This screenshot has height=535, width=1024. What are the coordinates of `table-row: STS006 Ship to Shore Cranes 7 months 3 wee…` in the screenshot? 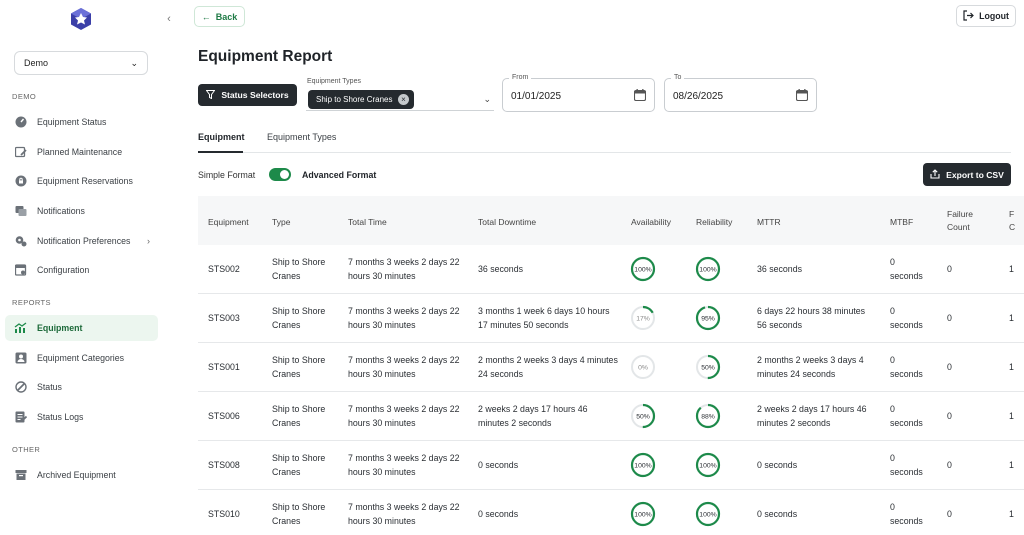 It's located at (611, 416).